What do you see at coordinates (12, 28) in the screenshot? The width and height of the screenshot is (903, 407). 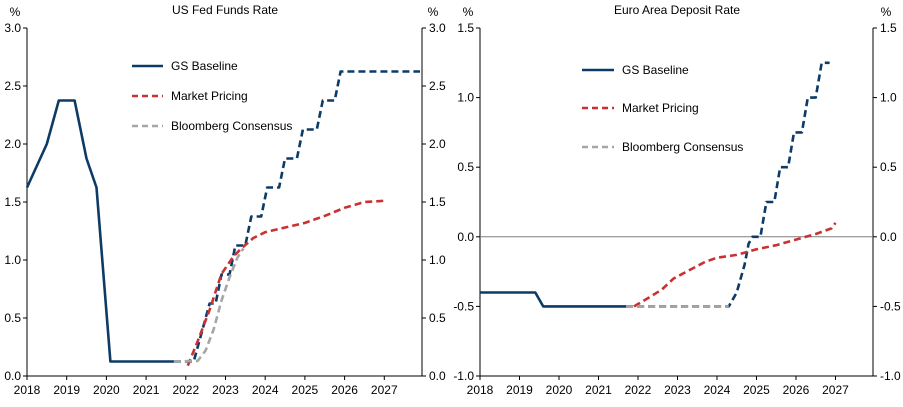 I see `y-tick-label-left: 3.0` at bounding box center [12, 28].